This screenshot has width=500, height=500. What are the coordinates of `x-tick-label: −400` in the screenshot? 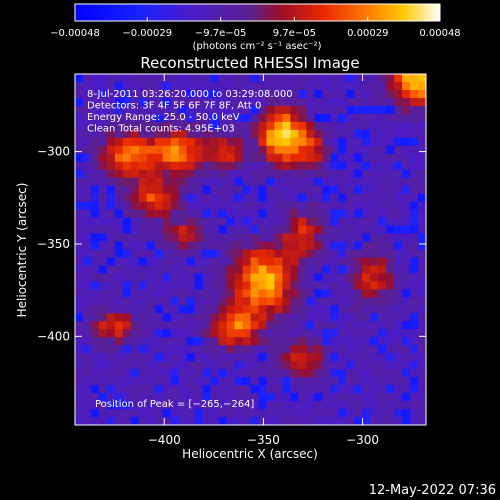 It's located at (164, 440).